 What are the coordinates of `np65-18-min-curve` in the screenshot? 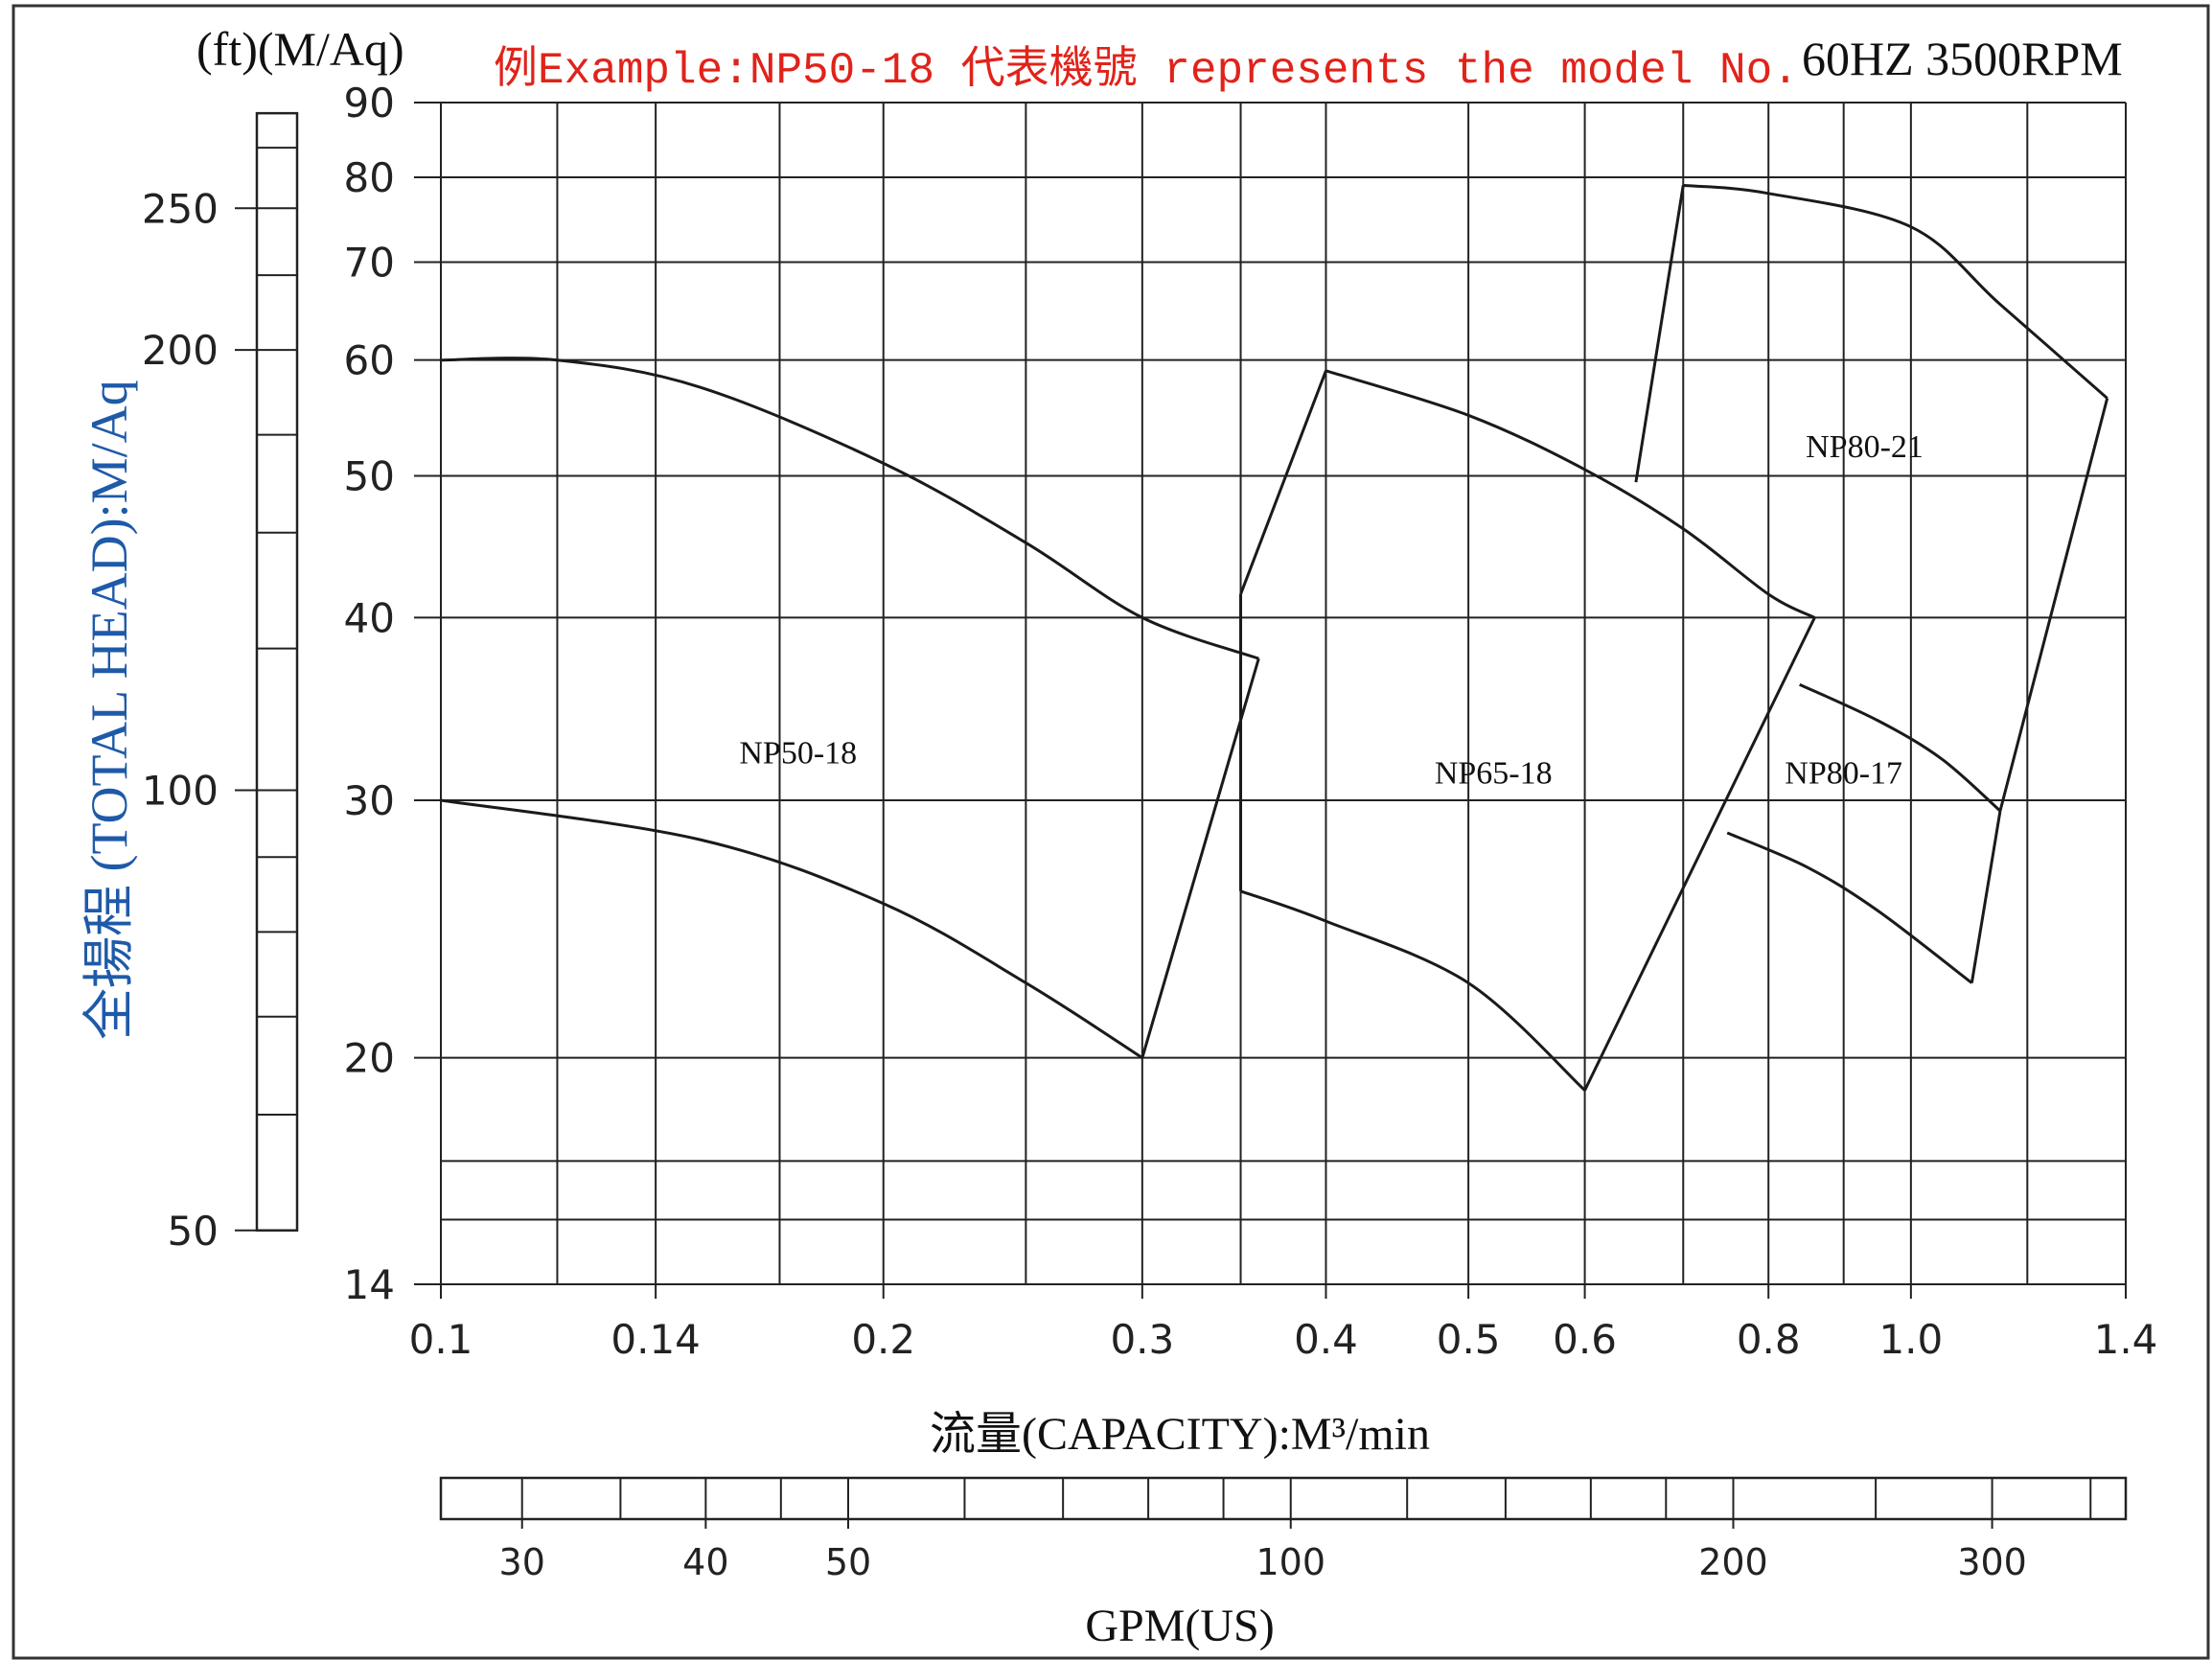 It's located at (1413, 991).